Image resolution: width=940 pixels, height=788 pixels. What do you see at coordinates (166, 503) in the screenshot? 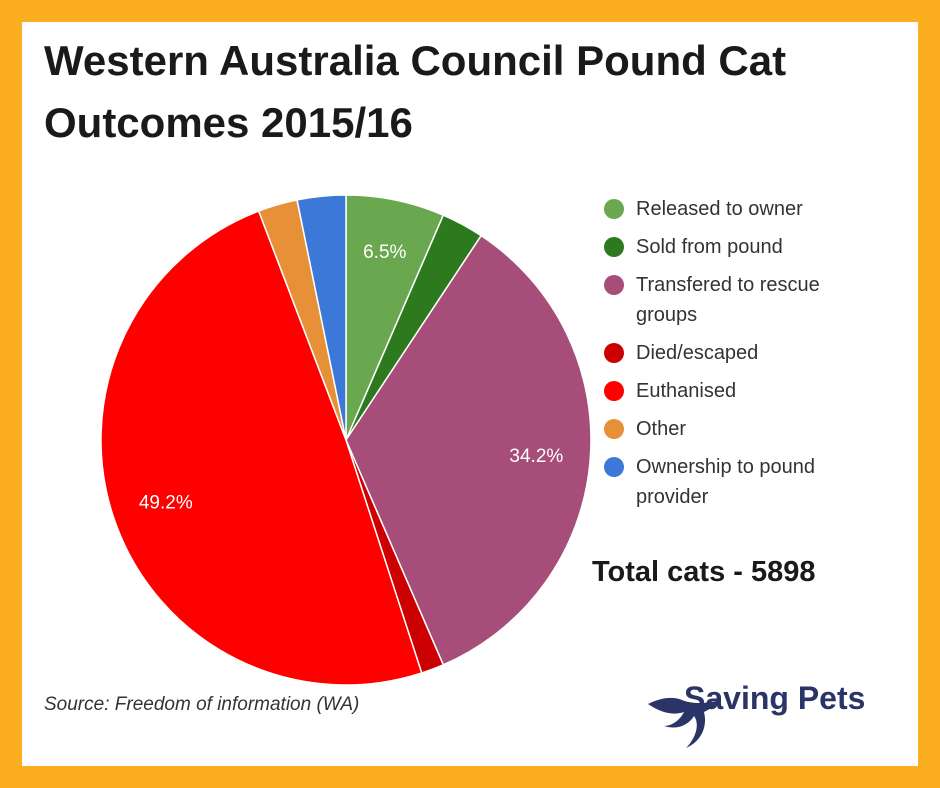
I see `data-label: 49.2%` at bounding box center [166, 503].